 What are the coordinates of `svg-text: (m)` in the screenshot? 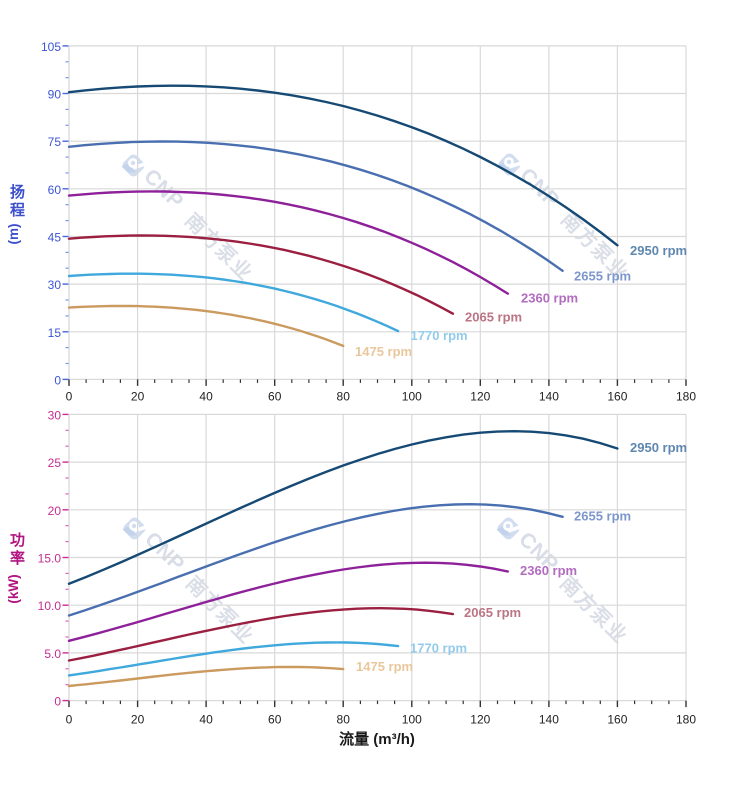 It's located at (13, 234).